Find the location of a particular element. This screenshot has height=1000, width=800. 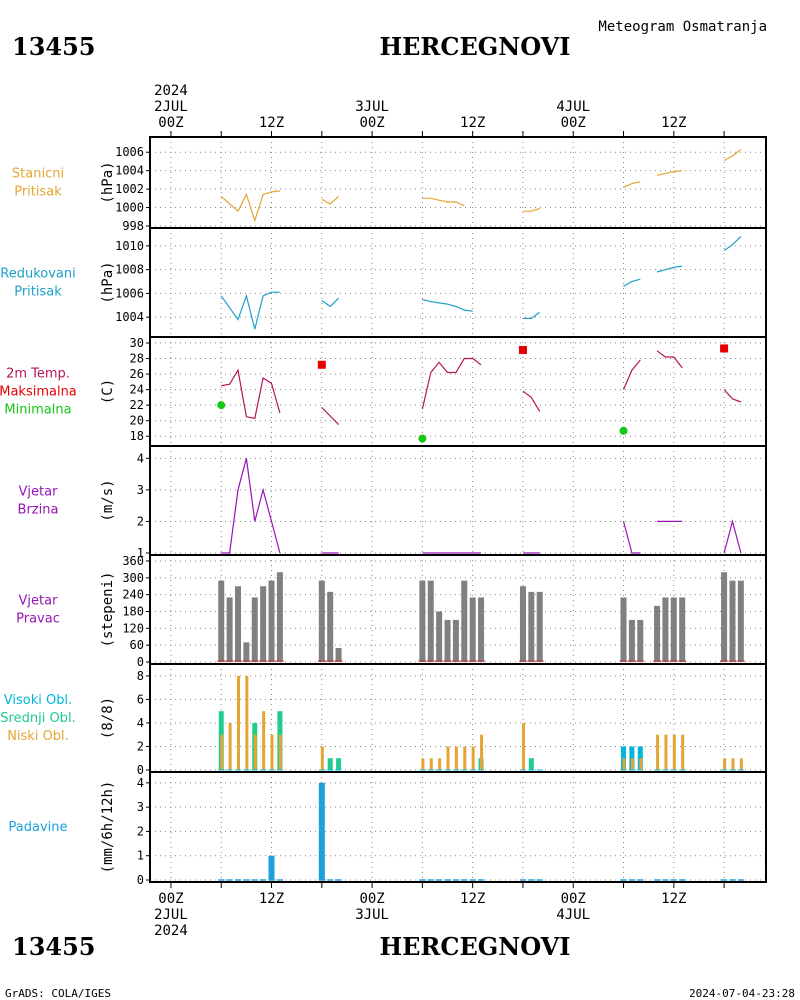

y-tick-label: 30 is located at coordinates (137, 343).